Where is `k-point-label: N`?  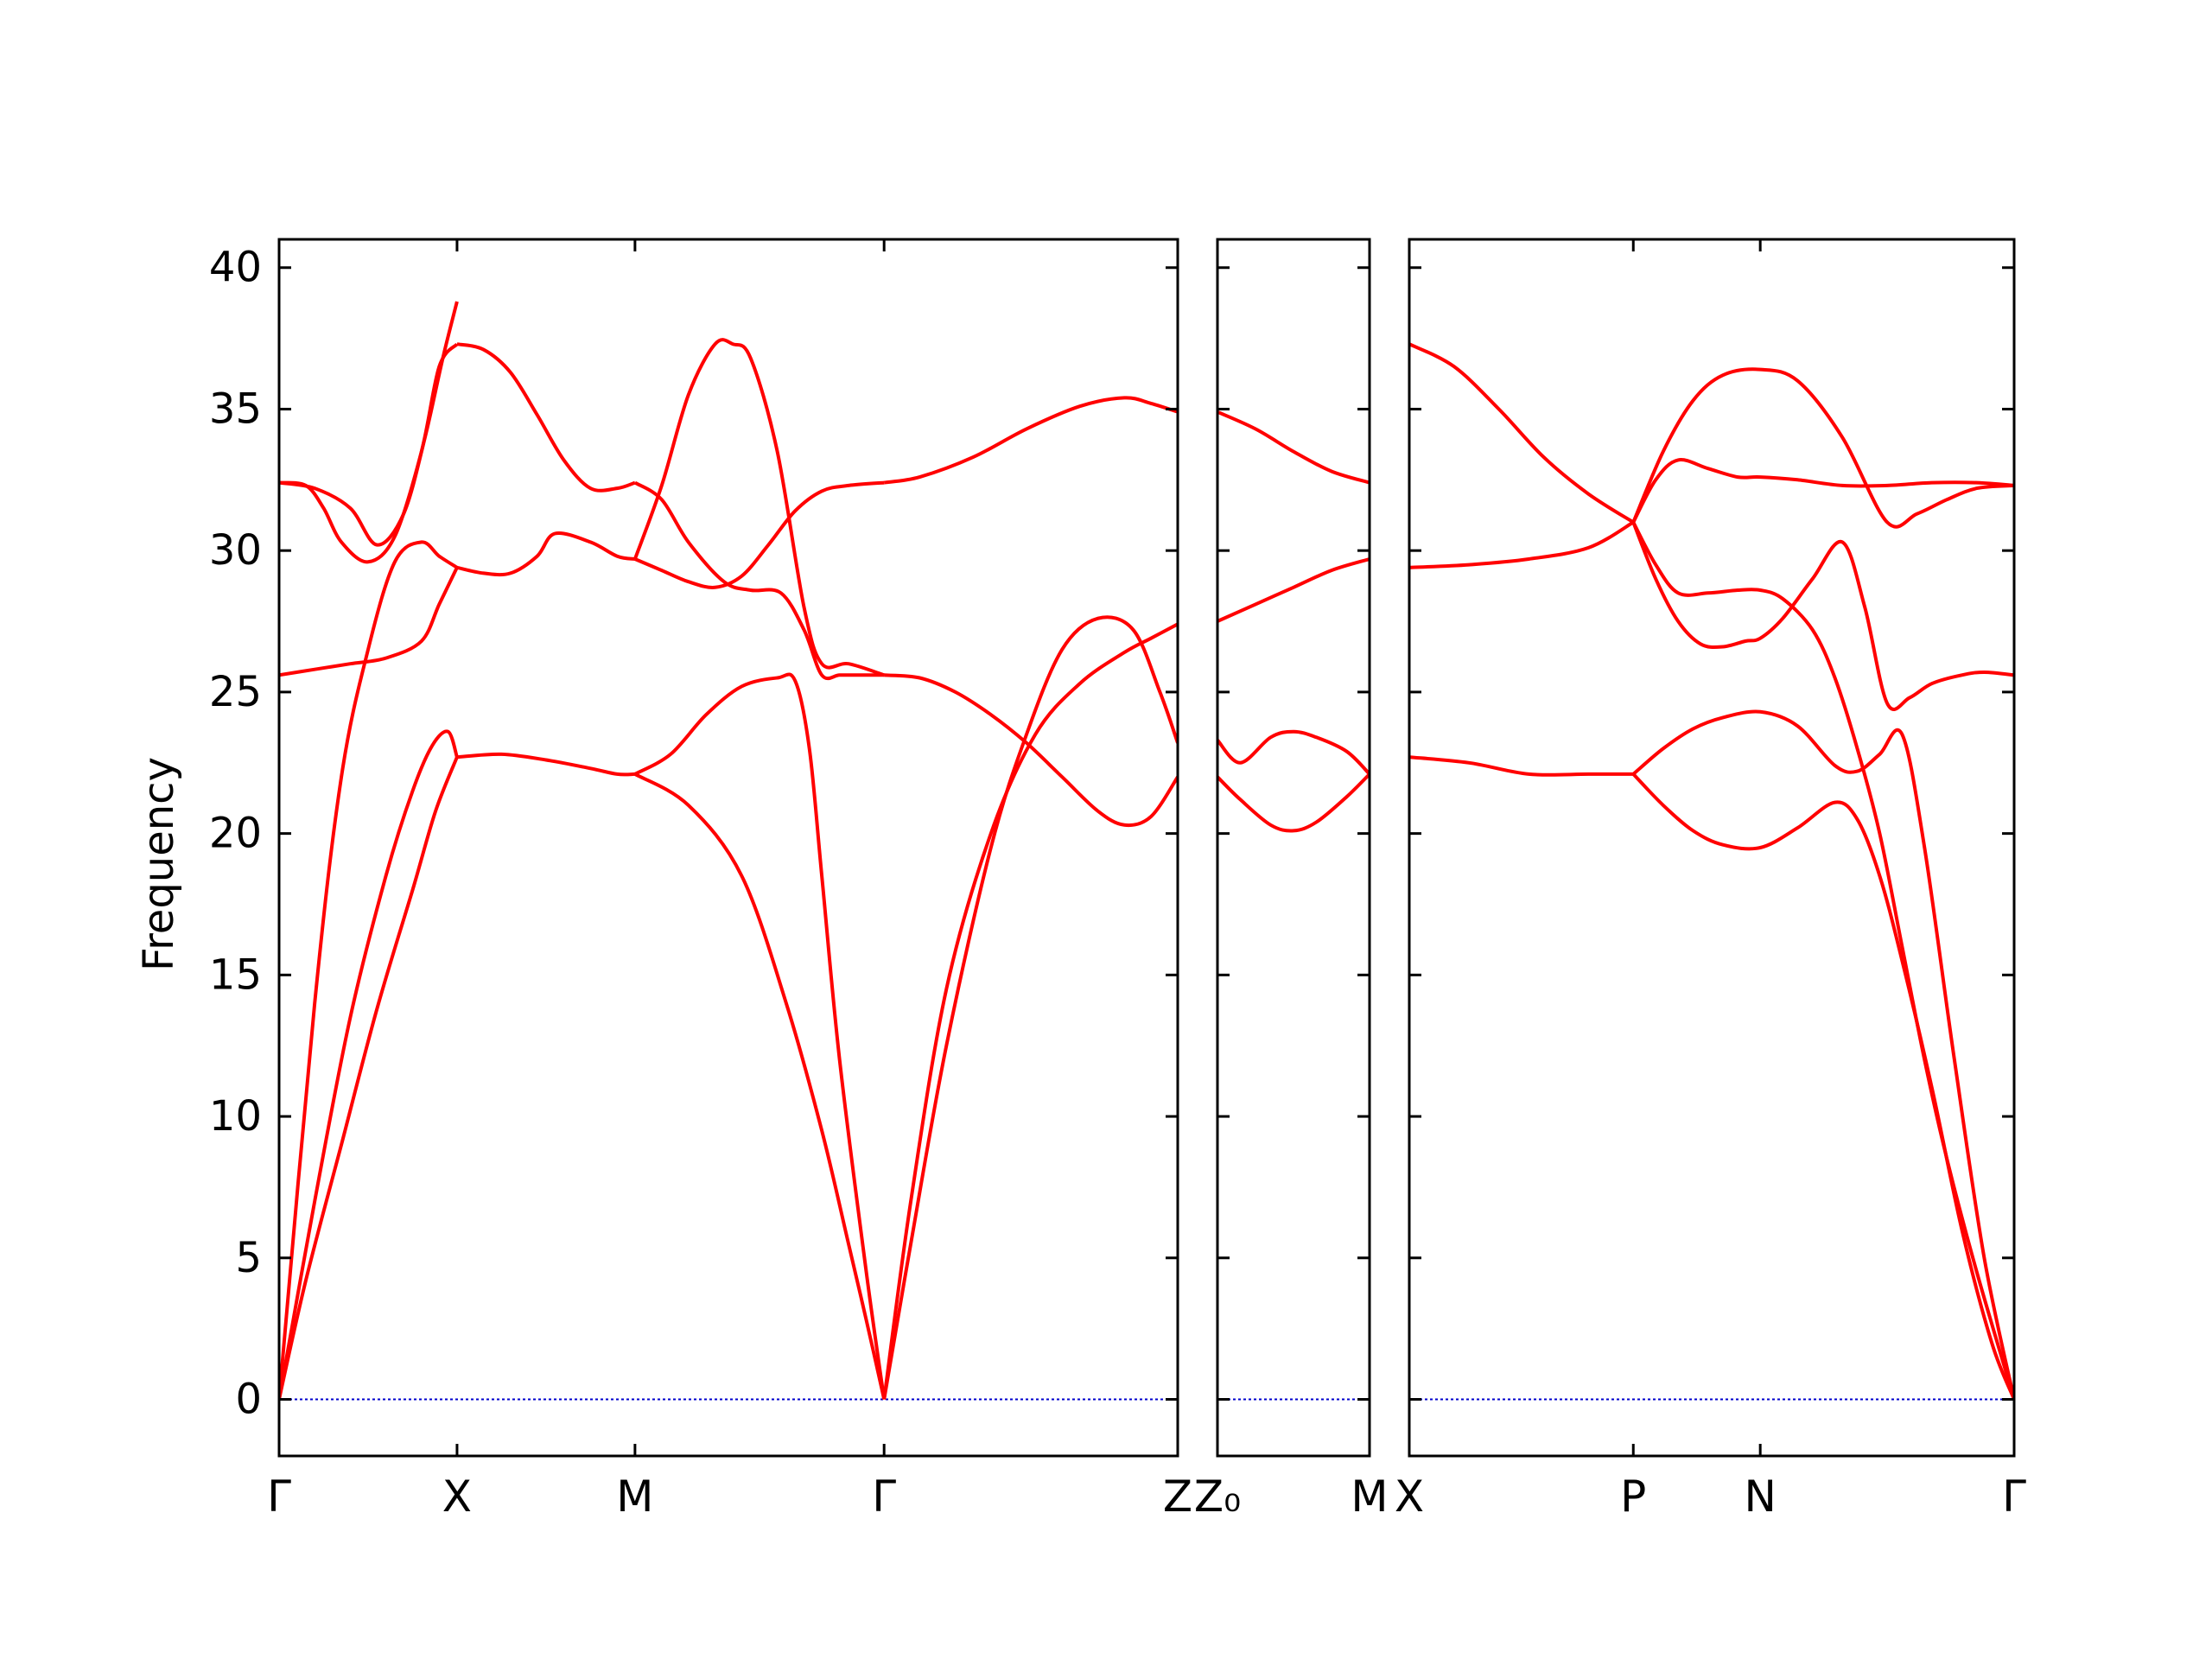
k-point-label: N is located at coordinates (1760, 1496).